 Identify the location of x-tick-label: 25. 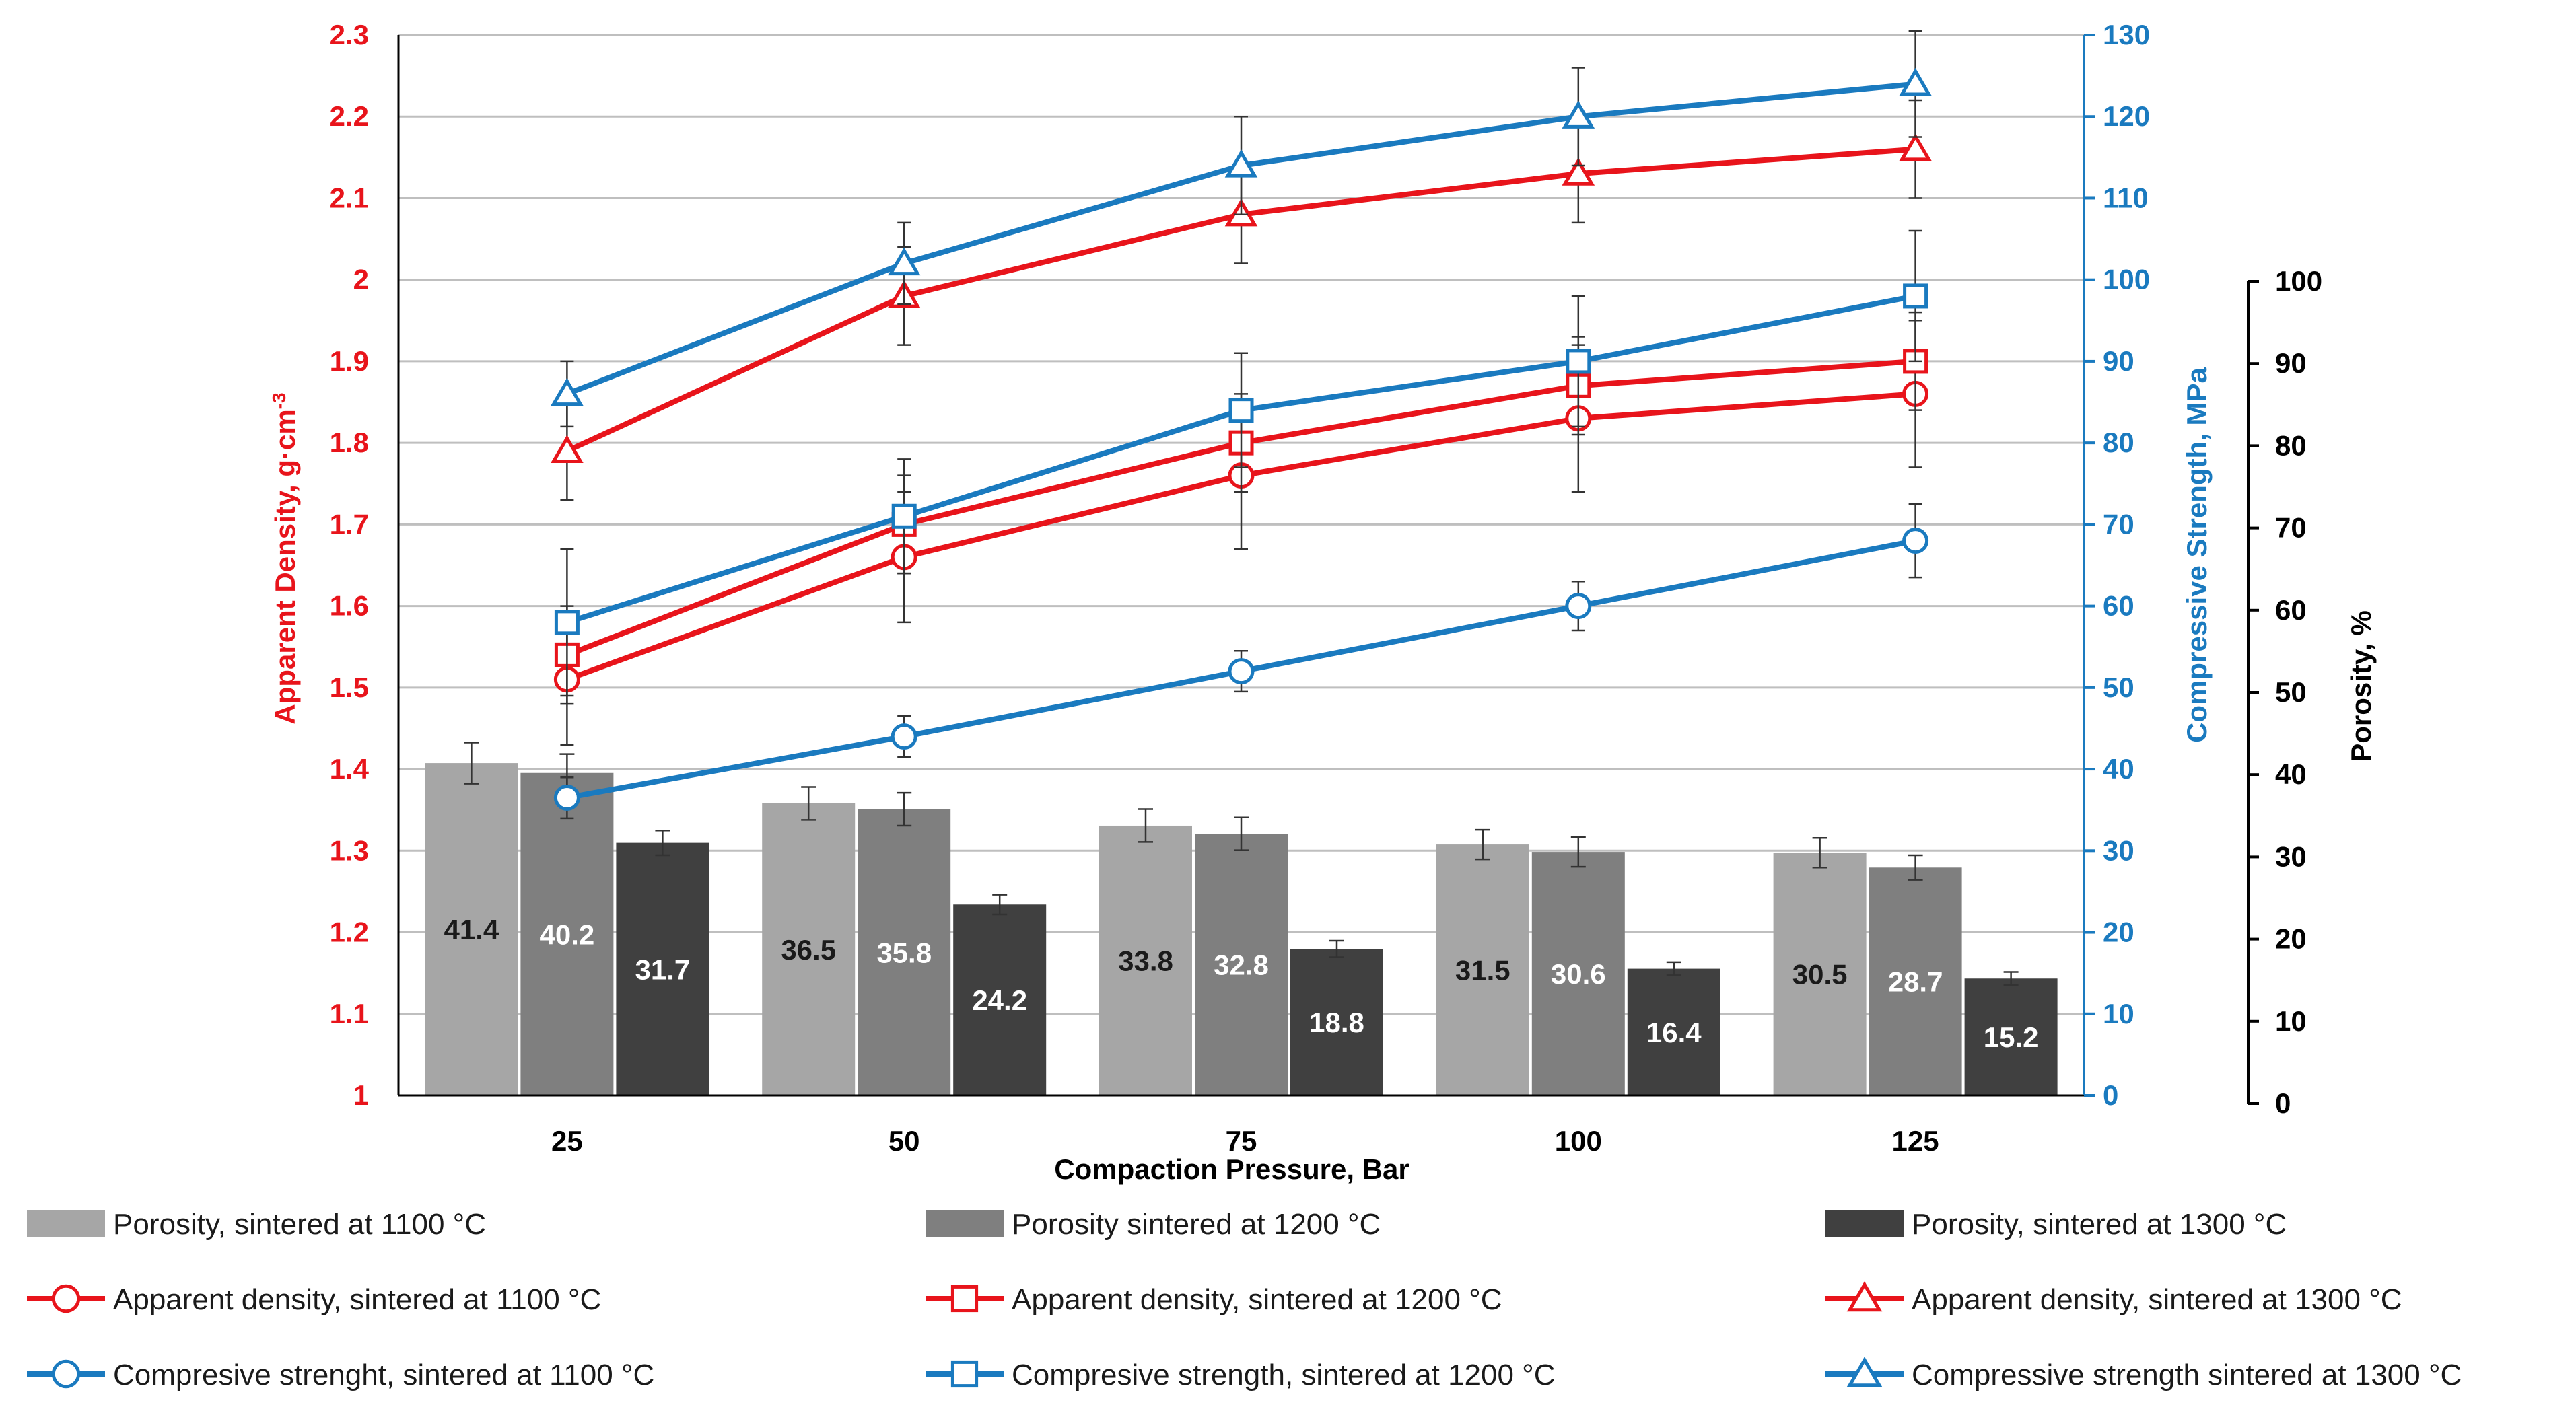
(567, 1141).